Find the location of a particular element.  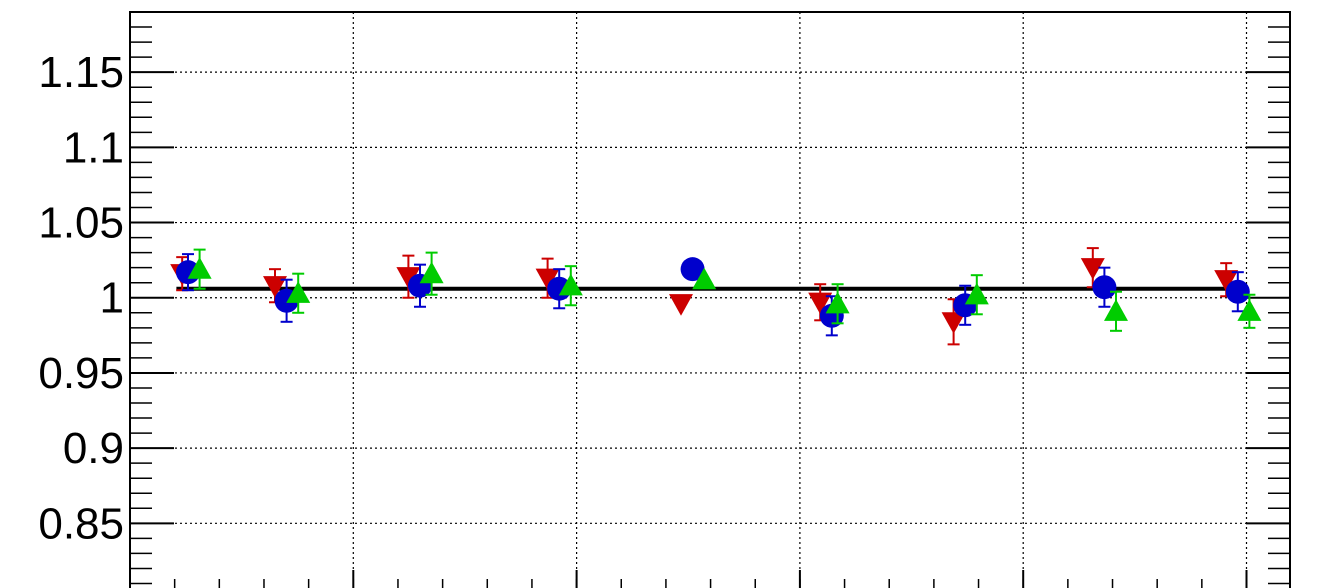

y-tick-label: 0.9 is located at coordinates (93, 448).